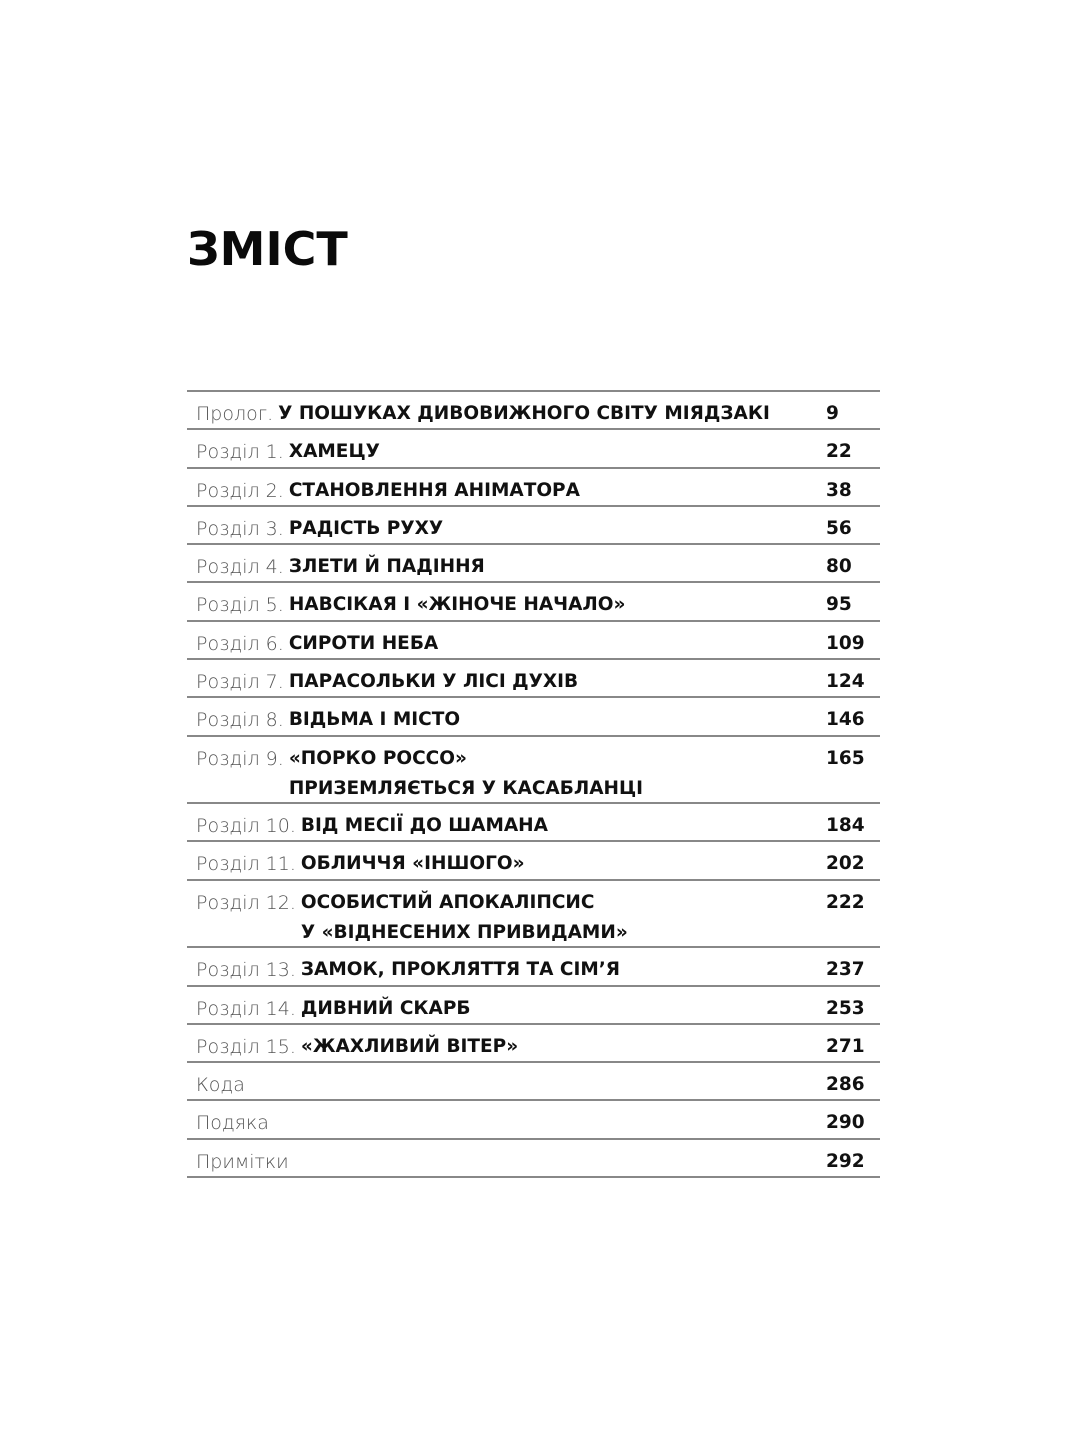  Describe the element at coordinates (506, 529) in the screenshot. I see `toc-entry-text: Розділ 3. РАДІСТЬ РУХУ` at that location.